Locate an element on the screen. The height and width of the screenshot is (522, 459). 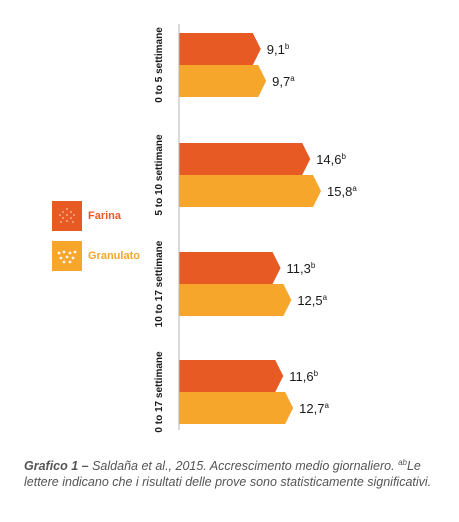
data-label-farina-2: 11,3b is located at coordinates (301, 268).